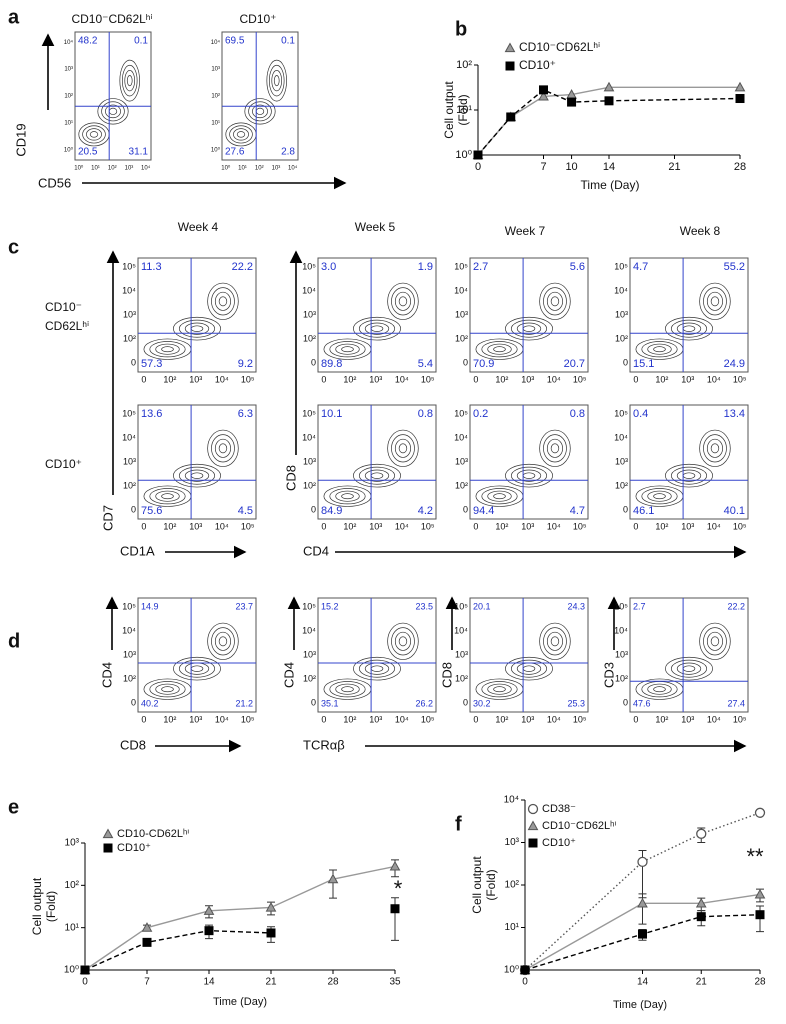  Describe the element at coordinates (577, 414) in the screenshot. I see `quadrant-value: 0.8` at that location.